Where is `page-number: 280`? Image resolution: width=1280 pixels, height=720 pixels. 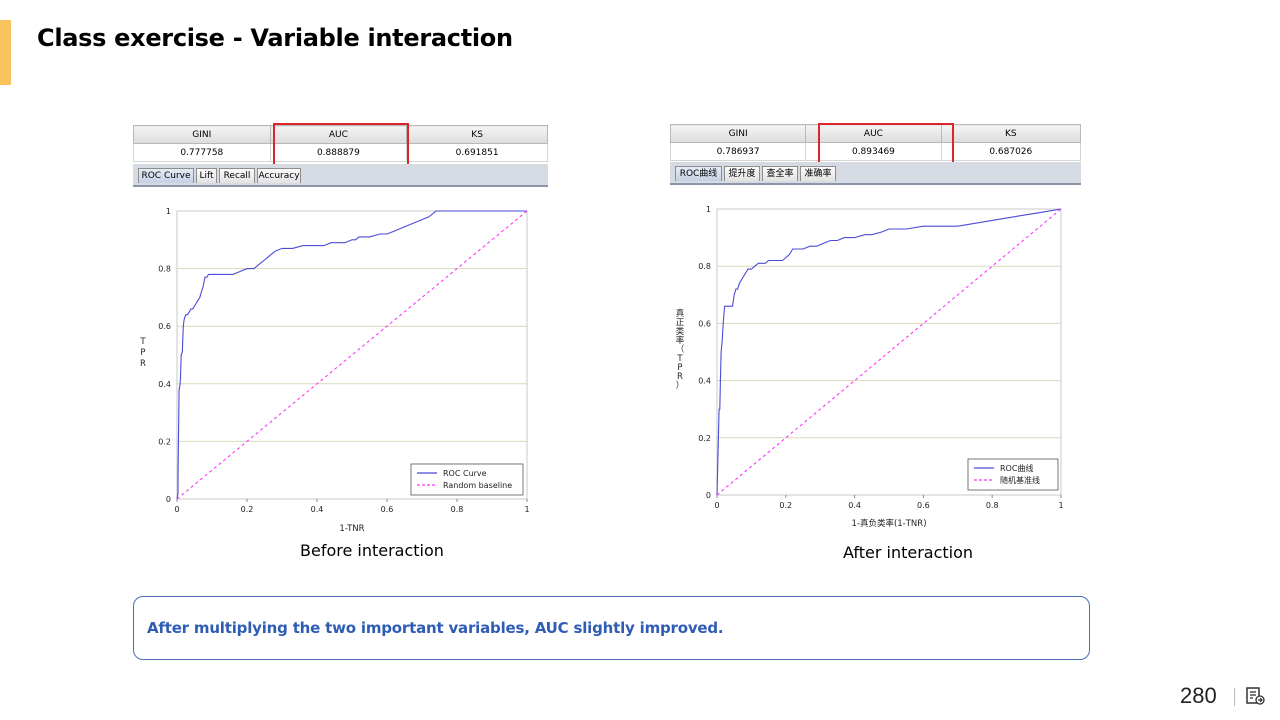
page-number: 280 is located at coordinates (1198, 695).